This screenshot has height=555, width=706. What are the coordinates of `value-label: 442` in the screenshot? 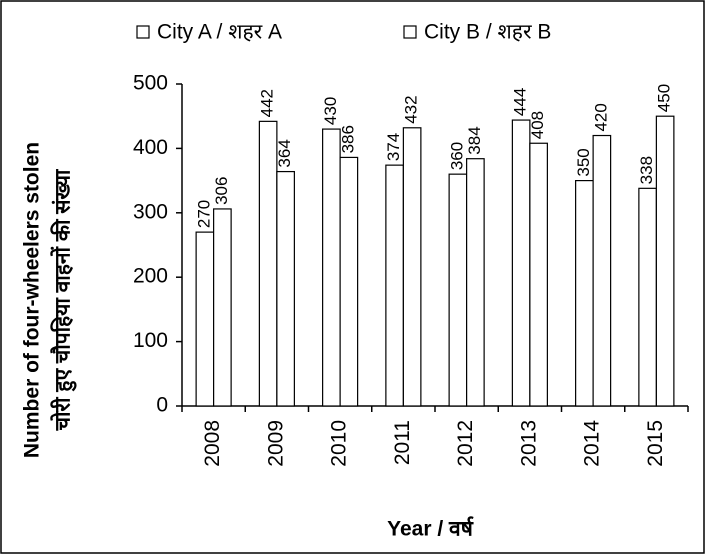 It's located at (267, 103).